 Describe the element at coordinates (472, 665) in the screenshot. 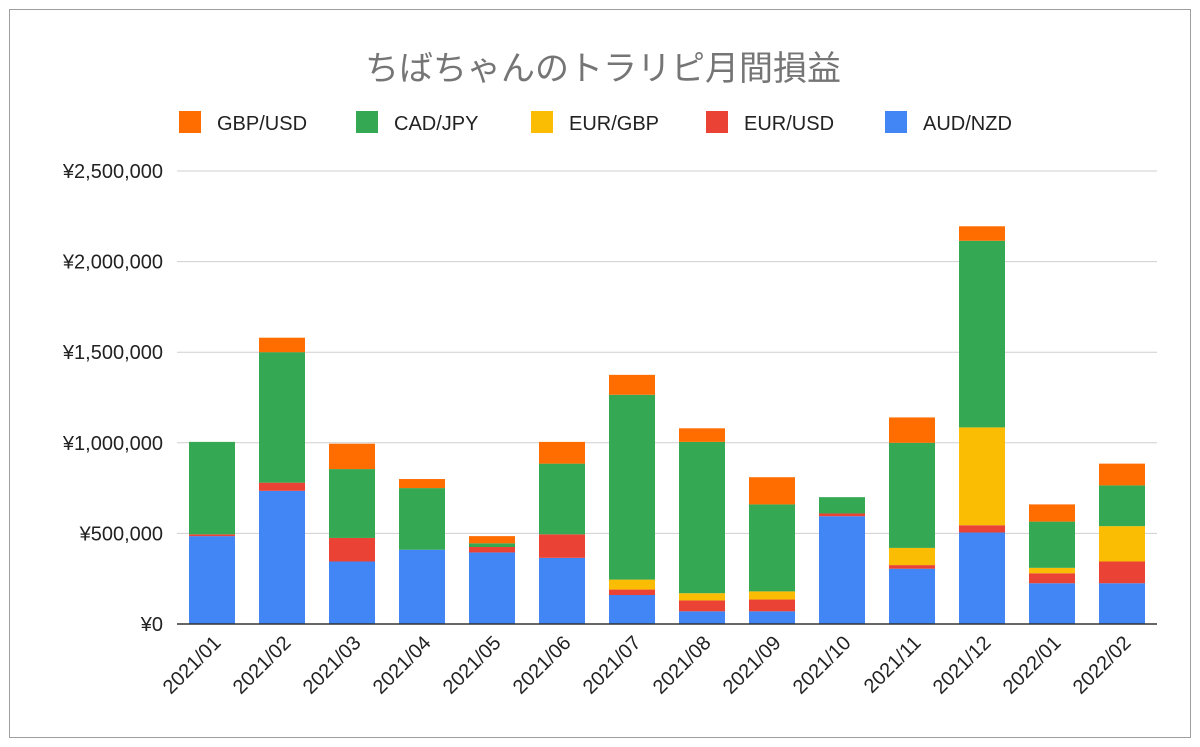

I see `x-tick-label: 2021/05` at that location.